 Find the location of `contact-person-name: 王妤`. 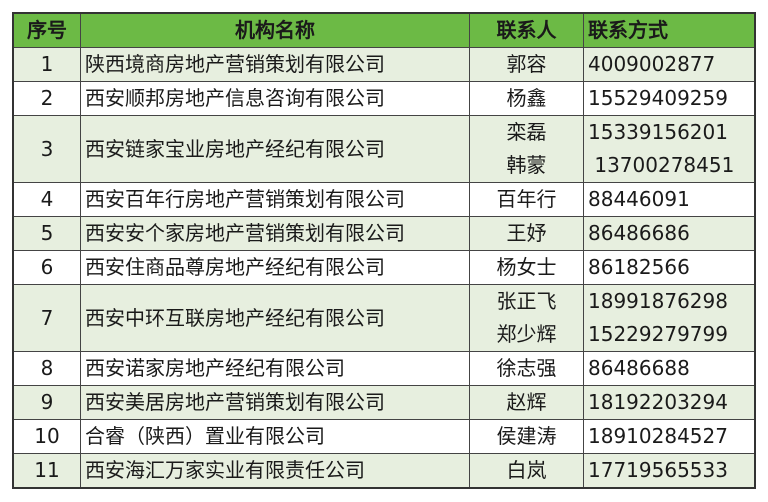

contact-person-name: 王妤 is located at coordinates (526, 233).